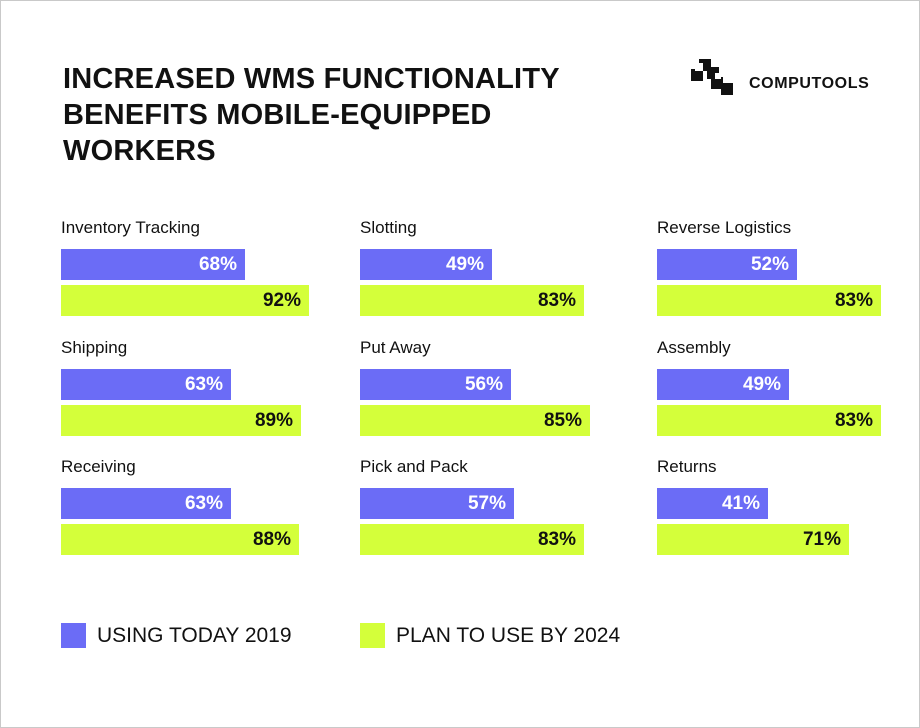  What do you see at coordinates (723, 384) in the screenshot?
I see `bar-today-assembly: 49%` at bounding box center [723, 384].